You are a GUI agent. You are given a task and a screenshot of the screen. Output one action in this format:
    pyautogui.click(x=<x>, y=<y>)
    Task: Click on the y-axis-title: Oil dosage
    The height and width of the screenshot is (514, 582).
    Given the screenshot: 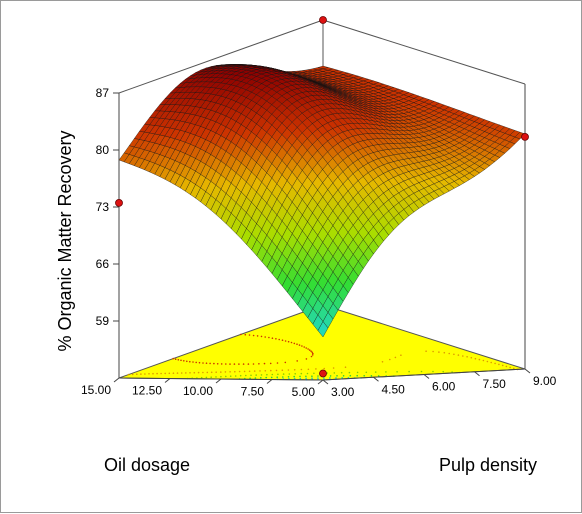 What is the action you would take?
    pyautogui.click(x=147, y=465)
    